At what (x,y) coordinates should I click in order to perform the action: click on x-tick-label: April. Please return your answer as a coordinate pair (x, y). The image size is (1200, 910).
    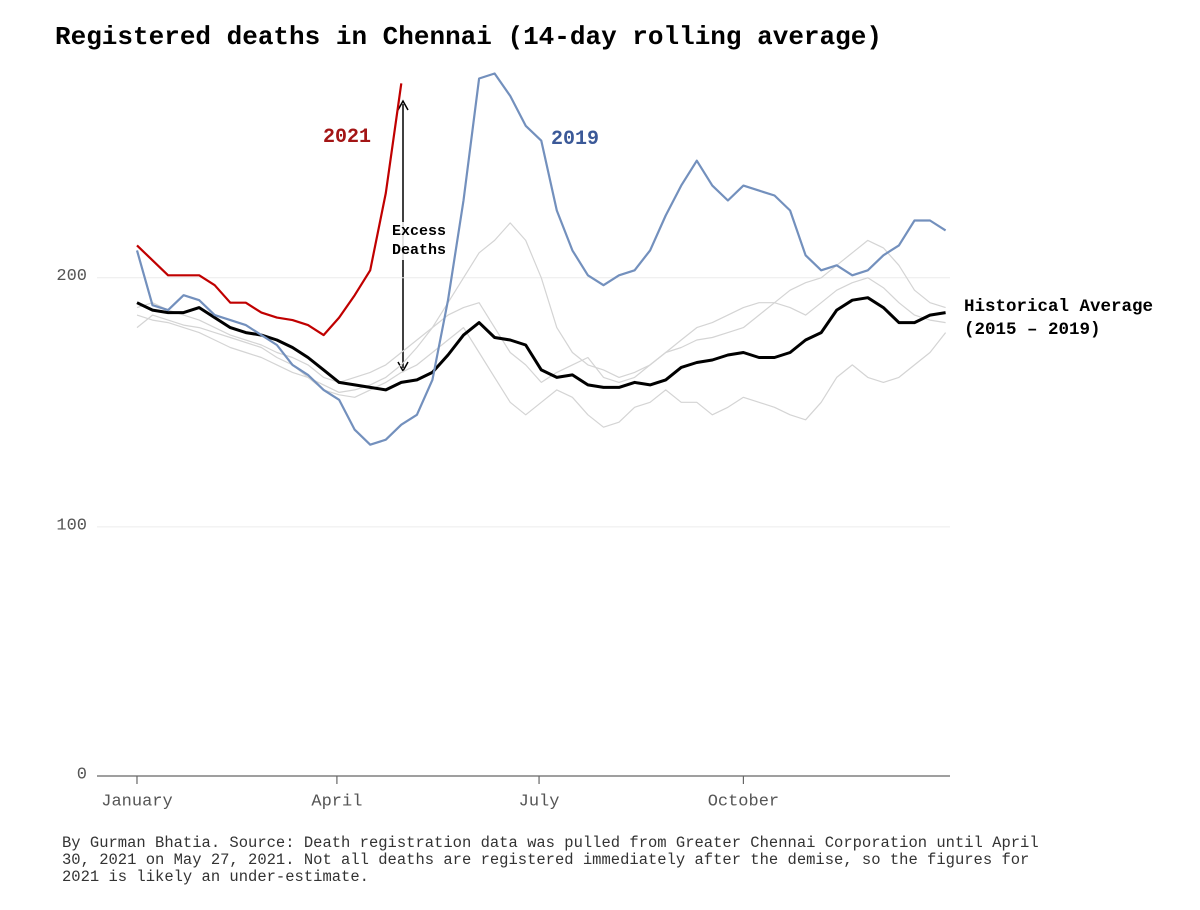
    Looking at the image, I should click on (336, 801).